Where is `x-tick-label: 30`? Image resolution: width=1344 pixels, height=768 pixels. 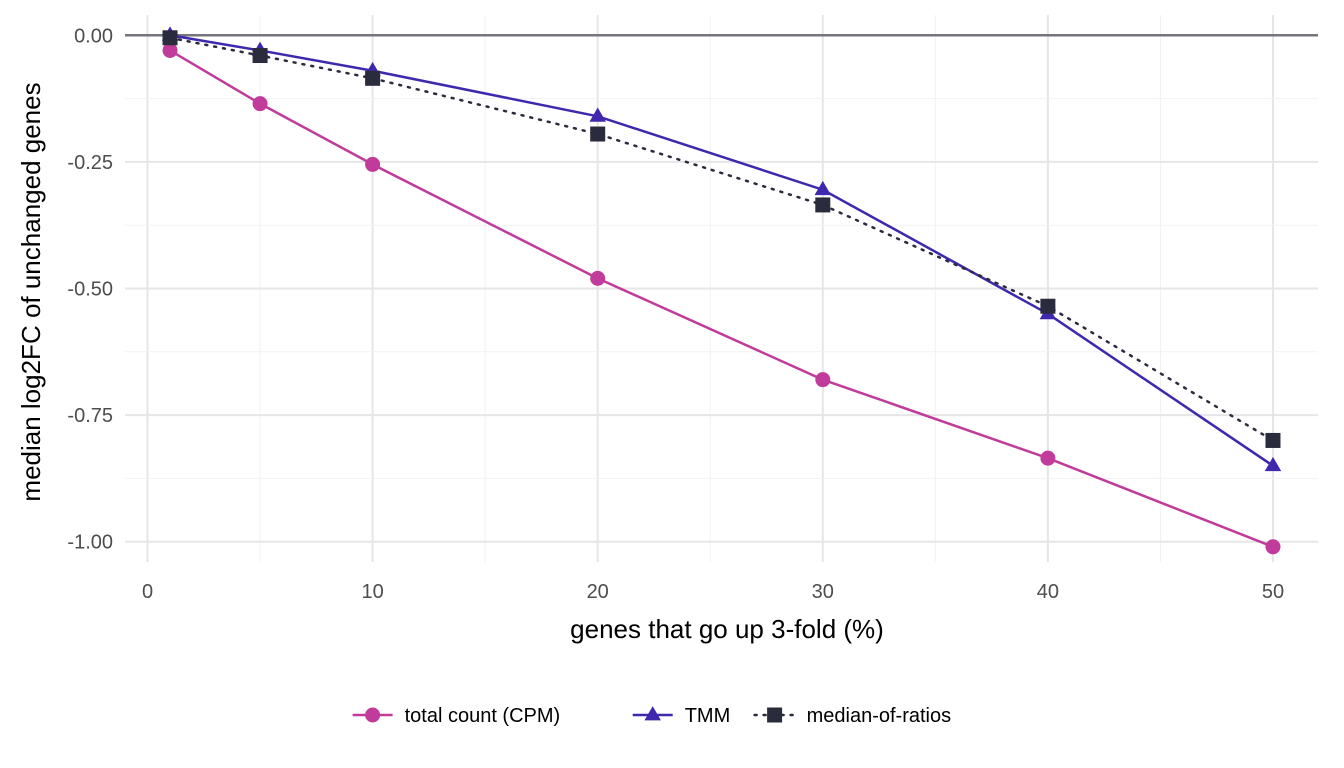
x-tick-label: 30 is located at coordinates (823, 592).